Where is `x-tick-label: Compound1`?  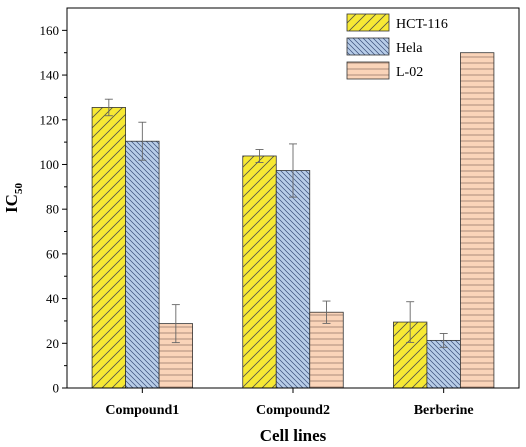 x-tick-label: Compound1 is located at coordinates (142, 410).